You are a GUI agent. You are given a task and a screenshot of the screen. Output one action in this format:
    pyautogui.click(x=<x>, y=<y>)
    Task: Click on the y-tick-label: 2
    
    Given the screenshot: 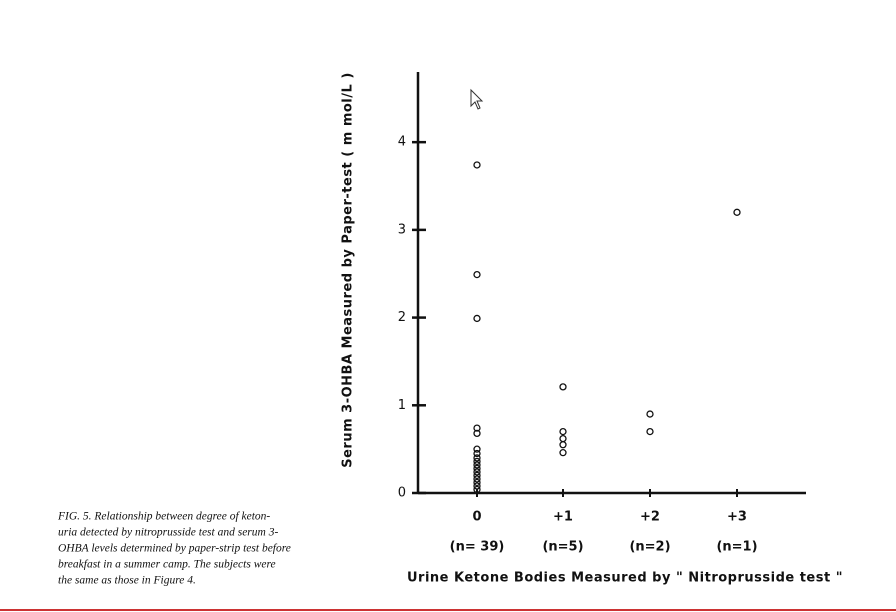 What is the action you would take?
    pyautogui.click(x=402, y=317)
    